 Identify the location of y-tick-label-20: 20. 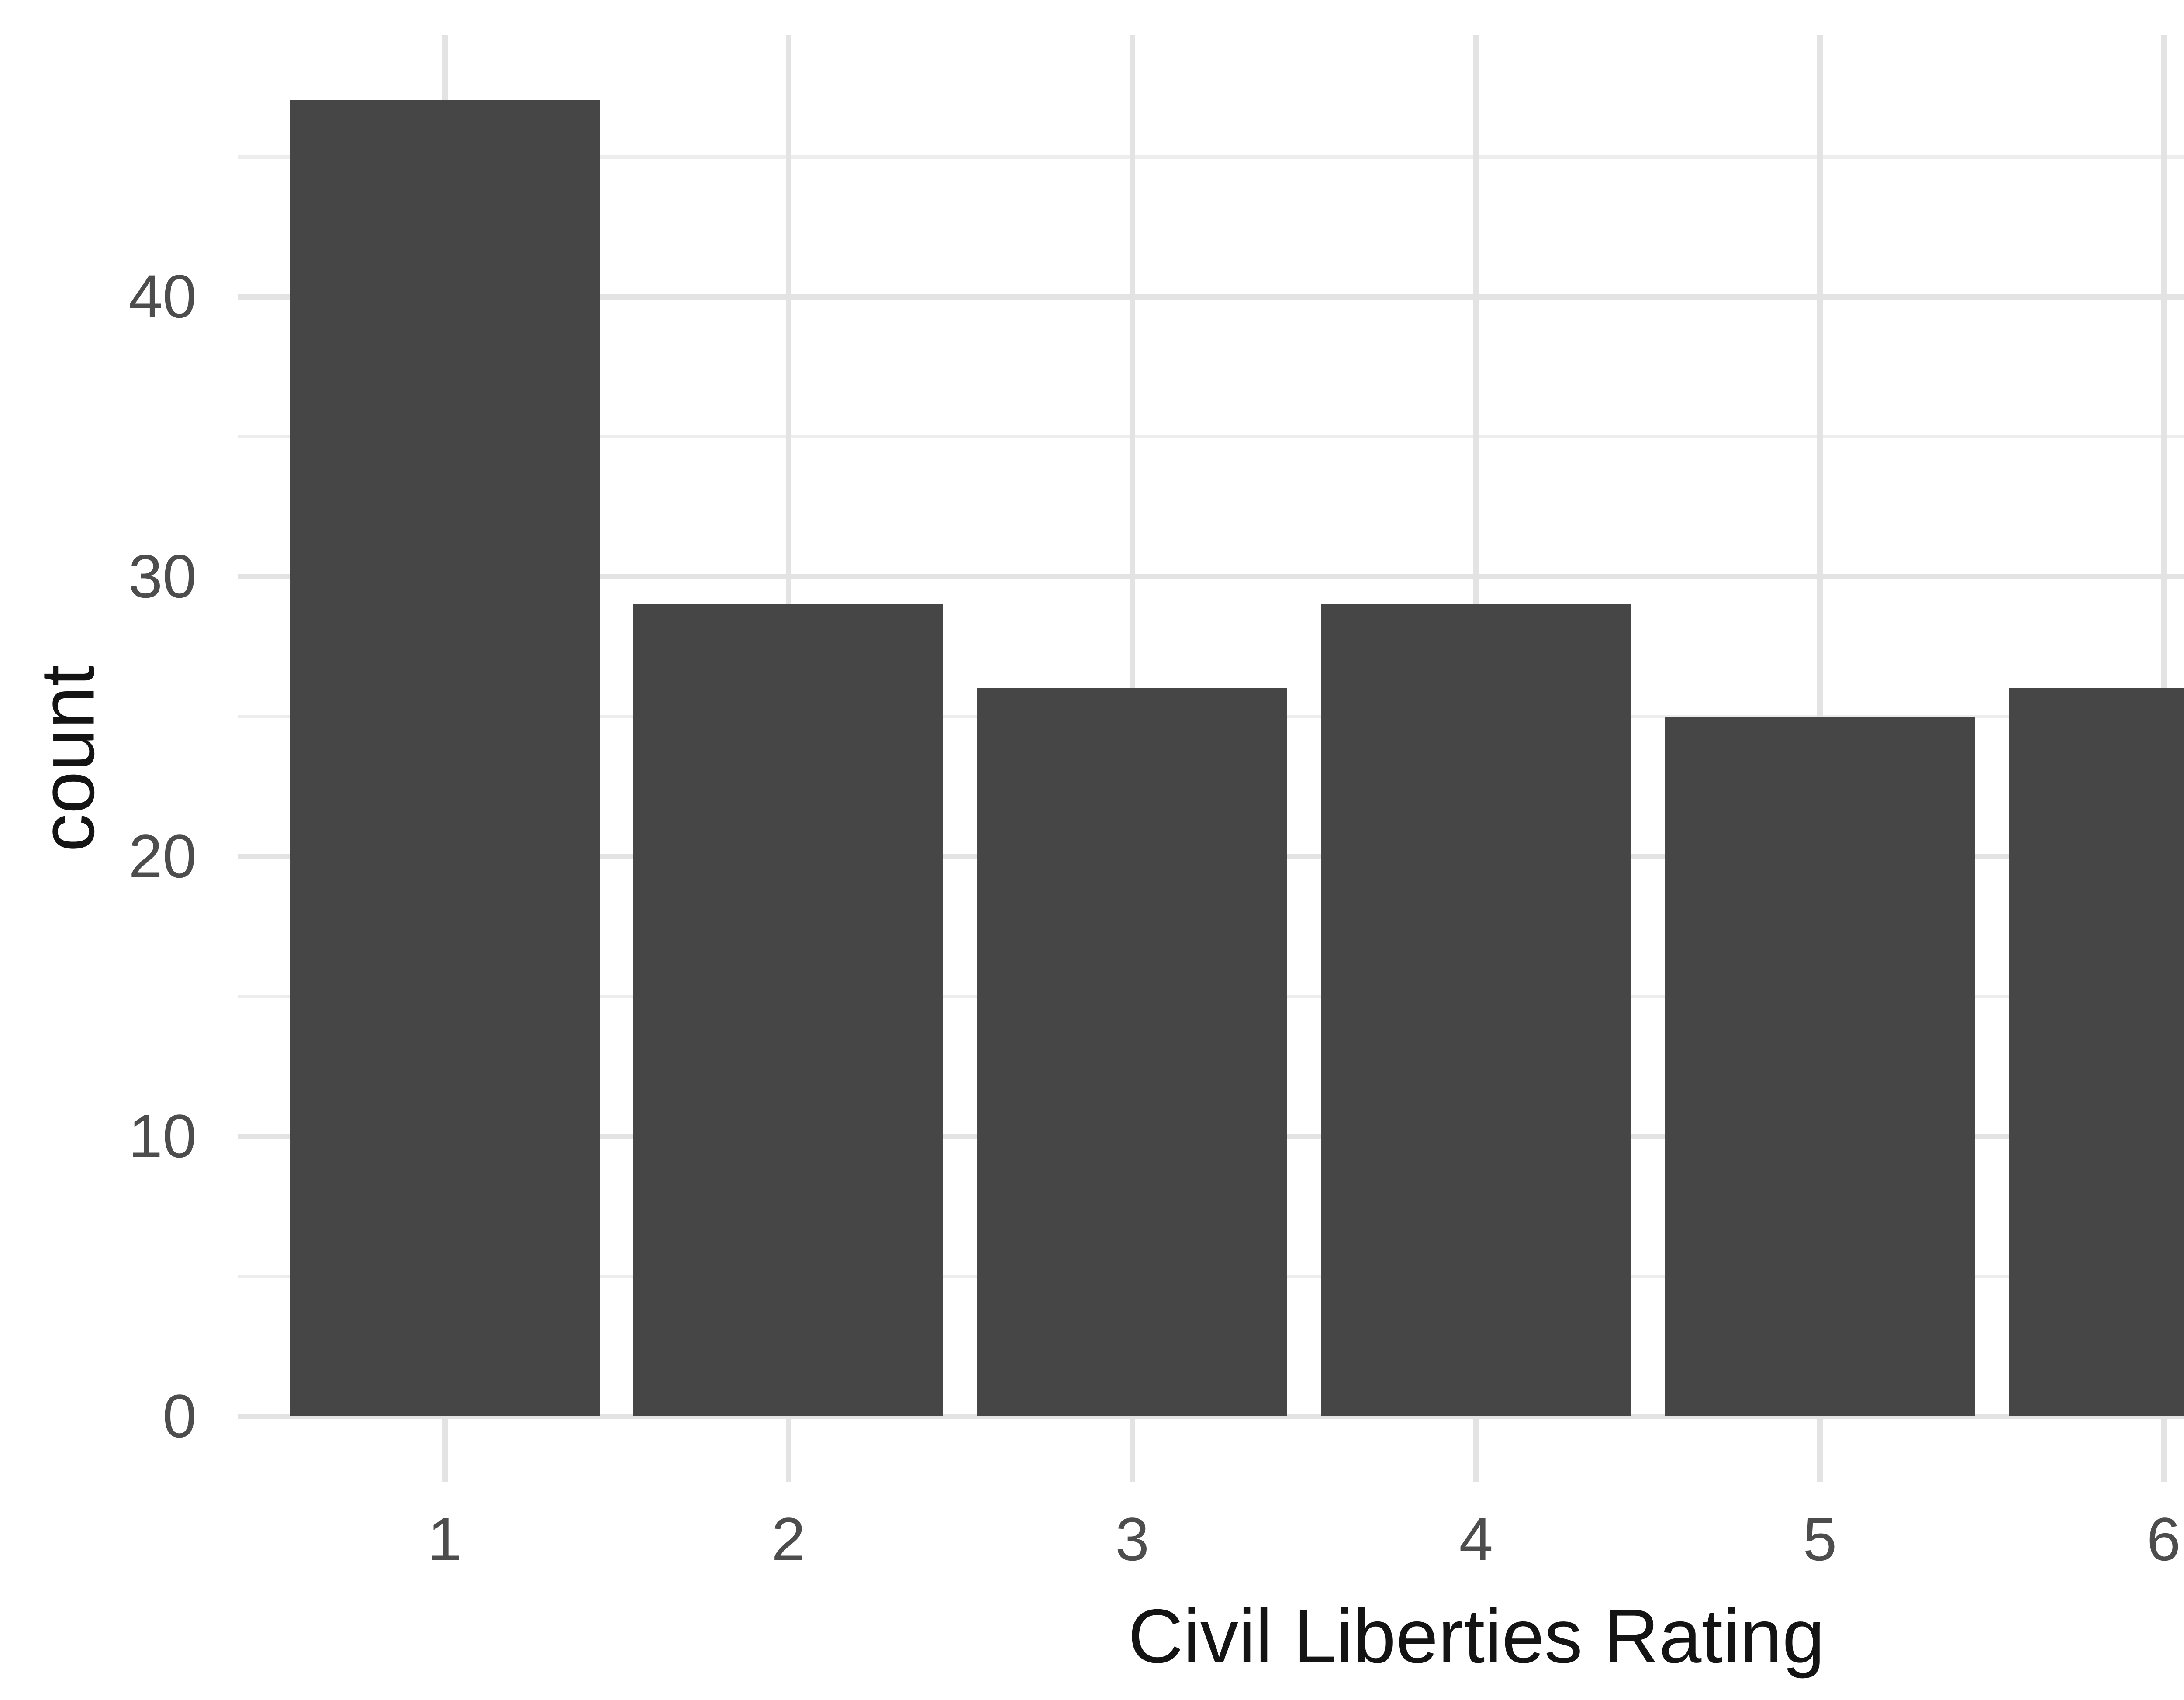
(162, 856).